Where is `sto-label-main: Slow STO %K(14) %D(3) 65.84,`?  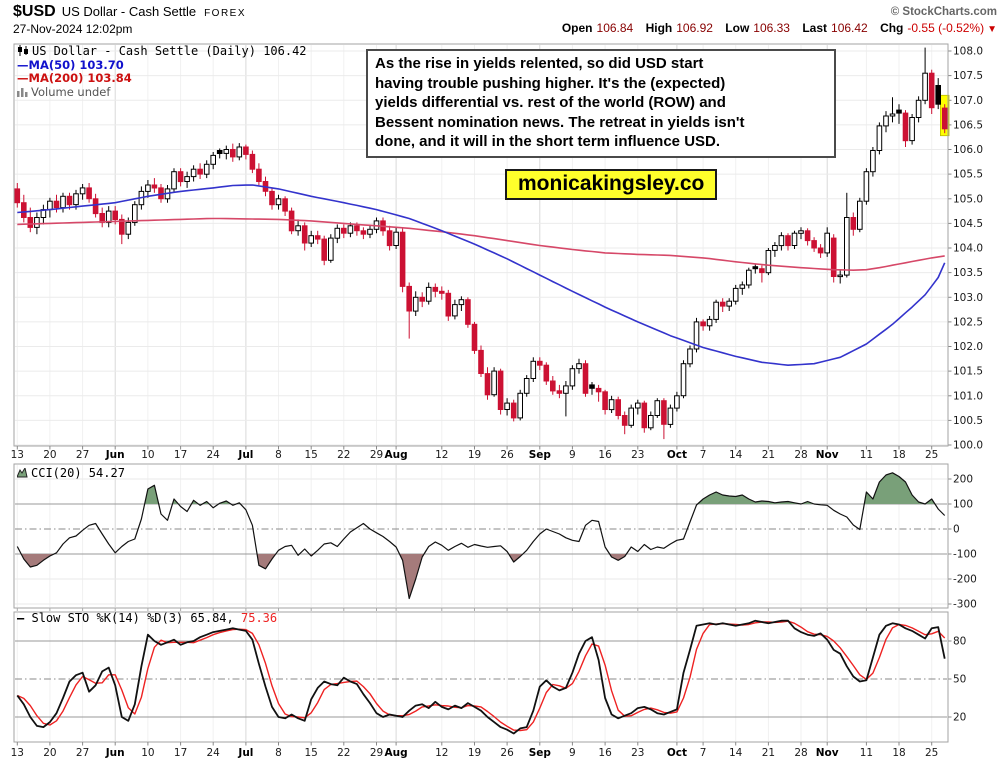 sto-label-main: Slow STO %K(14) %D(3) 65.84, is located at coordinates (132, 618).